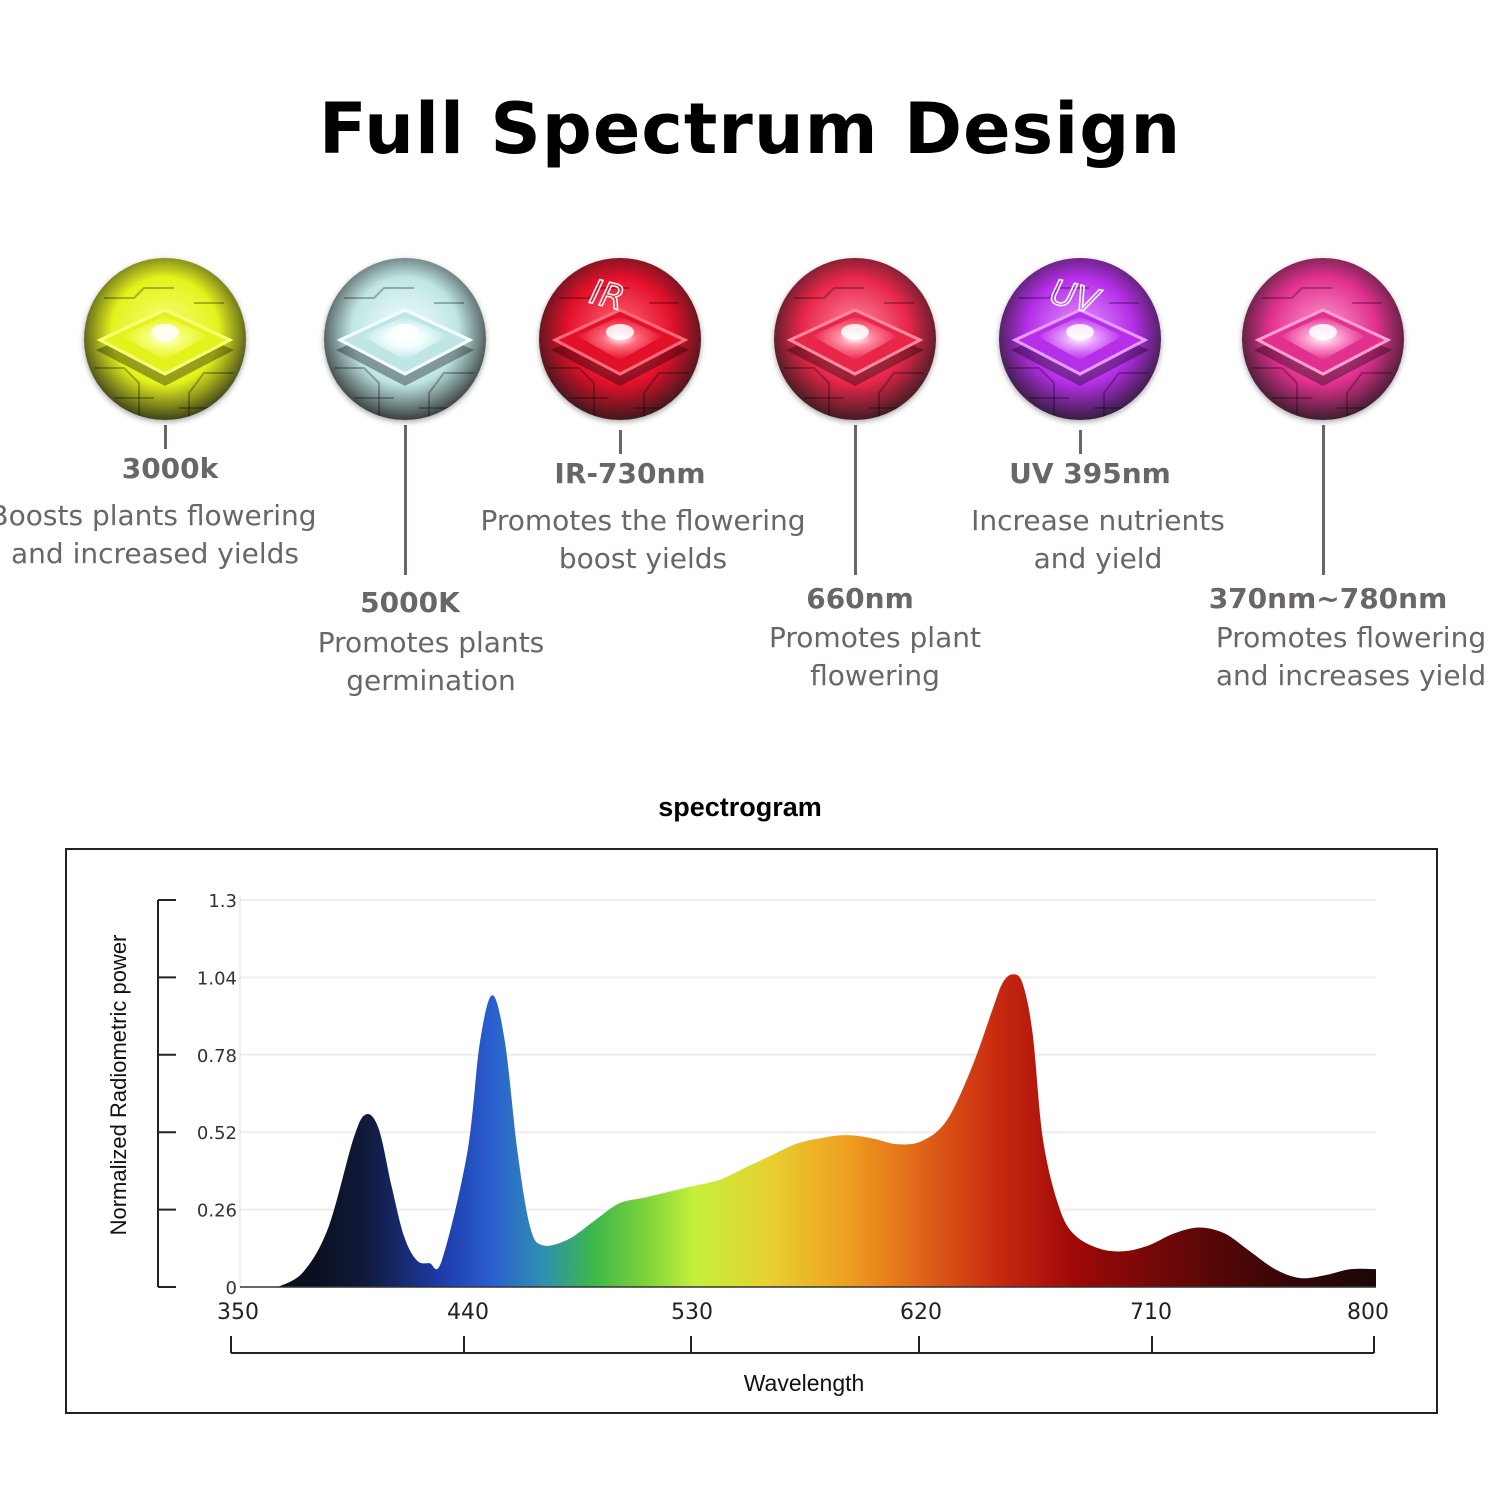 This screenshot has height=1500, width=1500. What do you see at coordinates (1080, 339) in the screenshot?
I see `chip-uv-icon: UV` at bounding box center [1080, 339].